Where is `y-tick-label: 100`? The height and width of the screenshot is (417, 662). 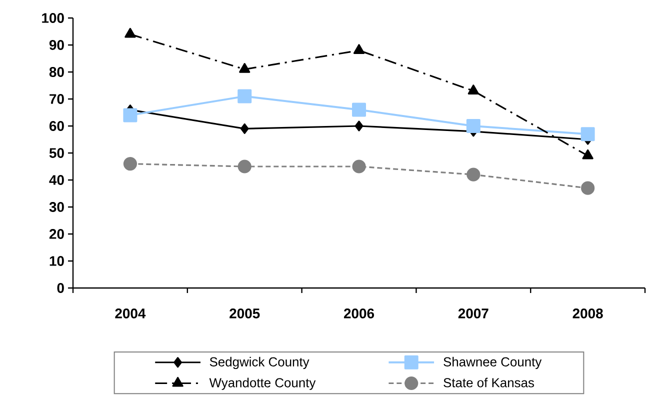
y-tick-label: 100 is located at coordinates (53, 18).